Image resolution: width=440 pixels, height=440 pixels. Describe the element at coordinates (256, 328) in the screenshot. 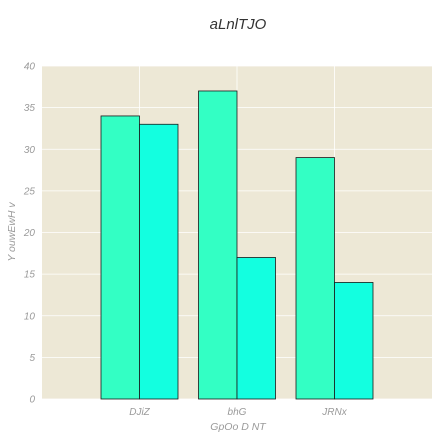

I see `bar-series2-bhG` at that location.